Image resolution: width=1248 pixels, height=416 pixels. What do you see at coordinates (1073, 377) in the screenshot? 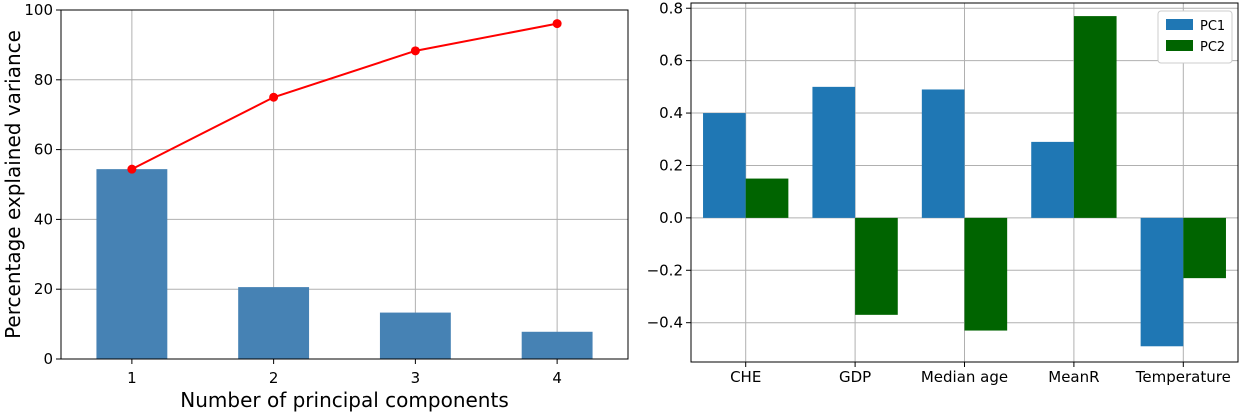
I see `x-tick-label: MeanR` at bounding box center [1073, 377].